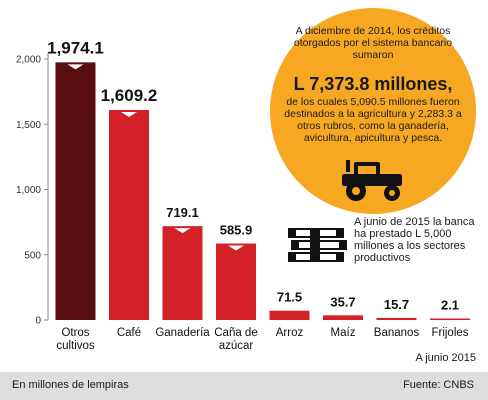 The width and height of the screenshot is (488, 400). Describe the element at coordinates (32, 255) in the screenshot. I see `y-tick-label: 500` at that location.